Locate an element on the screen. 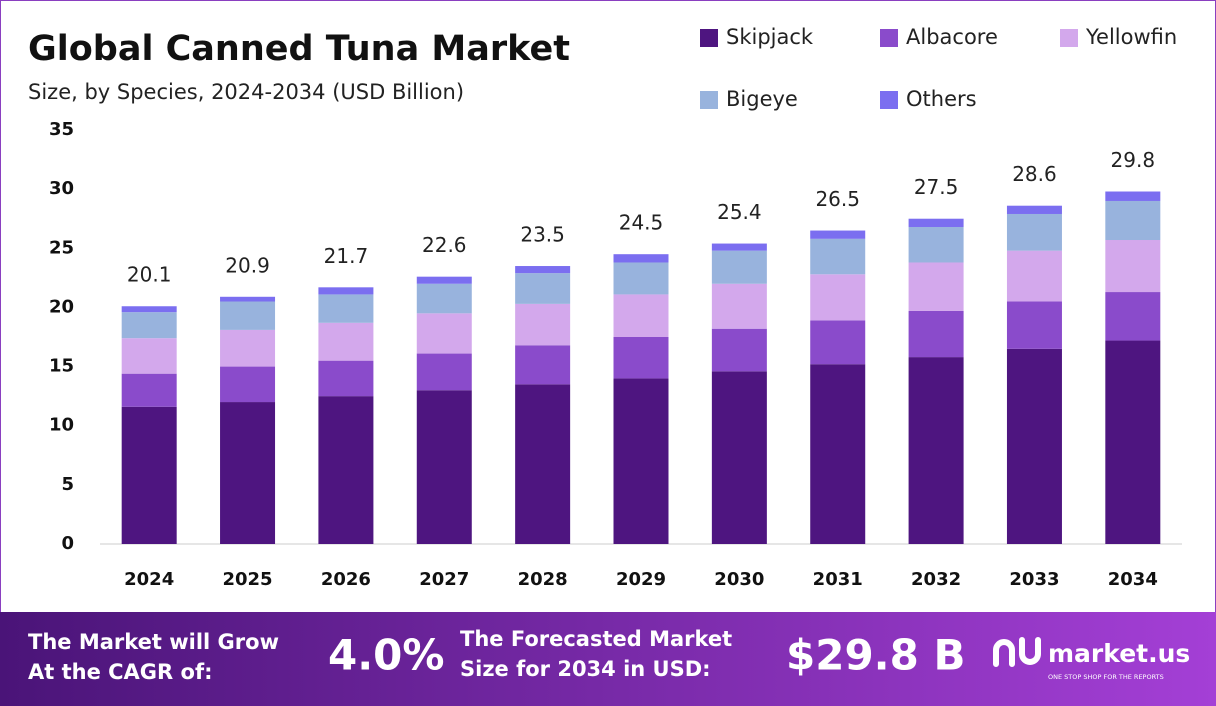  footer-value: 4.0% is located at coordinates (386, 655).